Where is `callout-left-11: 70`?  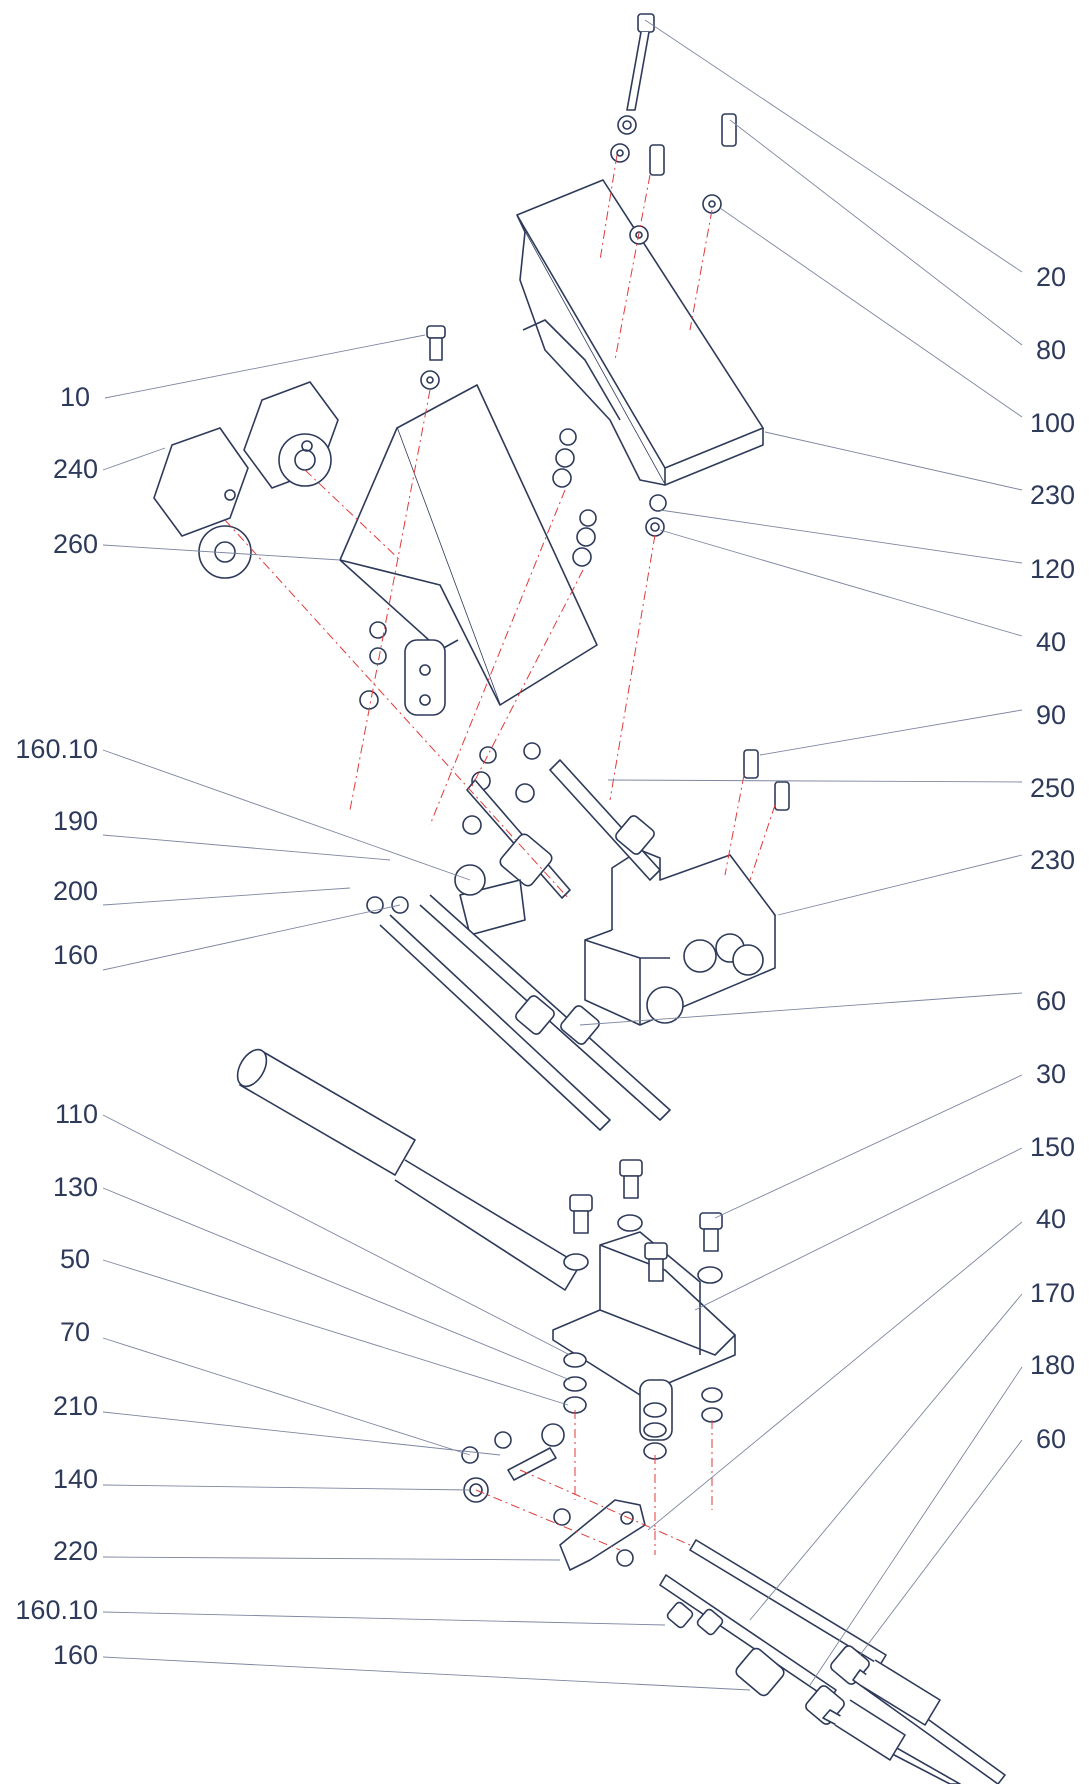 callout-left-11: 70 is located at coordinates (74, 1332).